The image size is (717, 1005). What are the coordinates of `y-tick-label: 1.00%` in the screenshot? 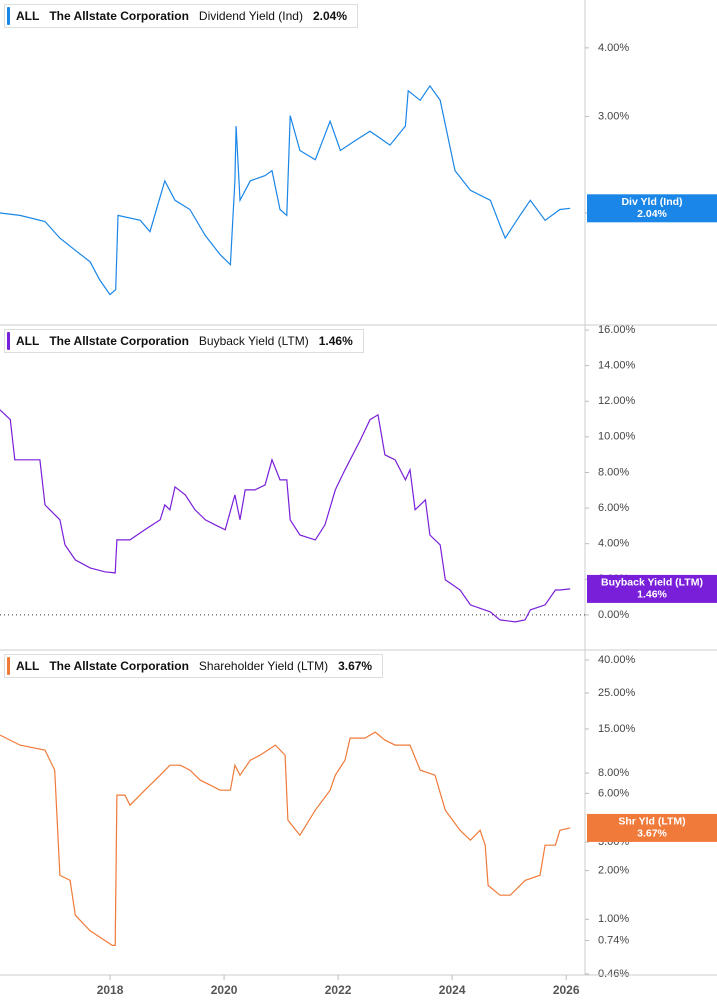 It's located at (613, 919).